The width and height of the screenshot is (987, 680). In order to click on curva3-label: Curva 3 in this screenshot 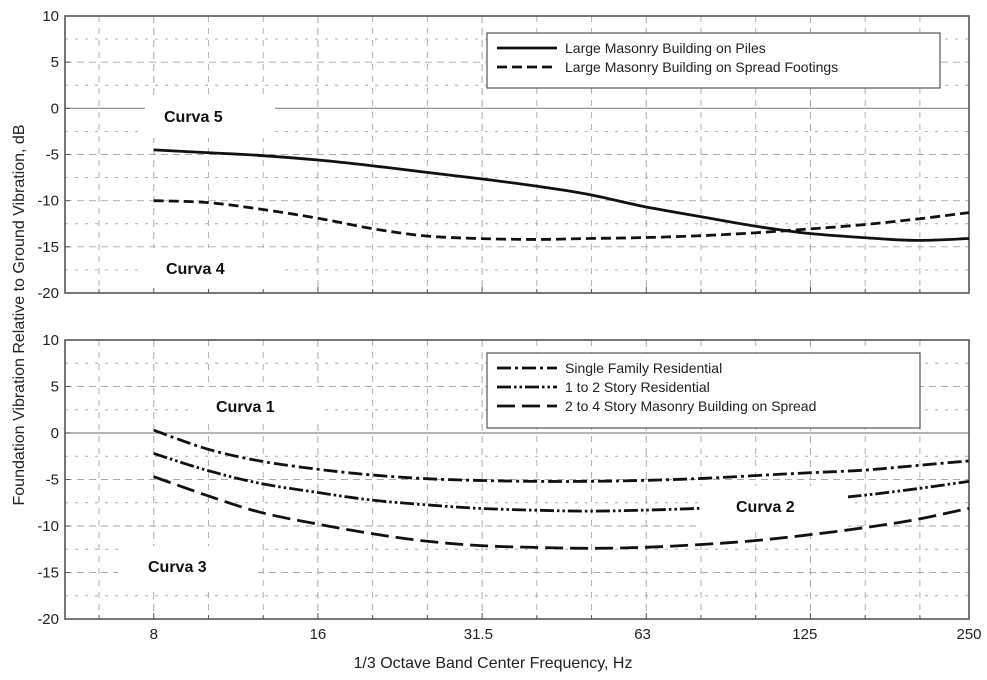, I will do `click(177, 567)`.